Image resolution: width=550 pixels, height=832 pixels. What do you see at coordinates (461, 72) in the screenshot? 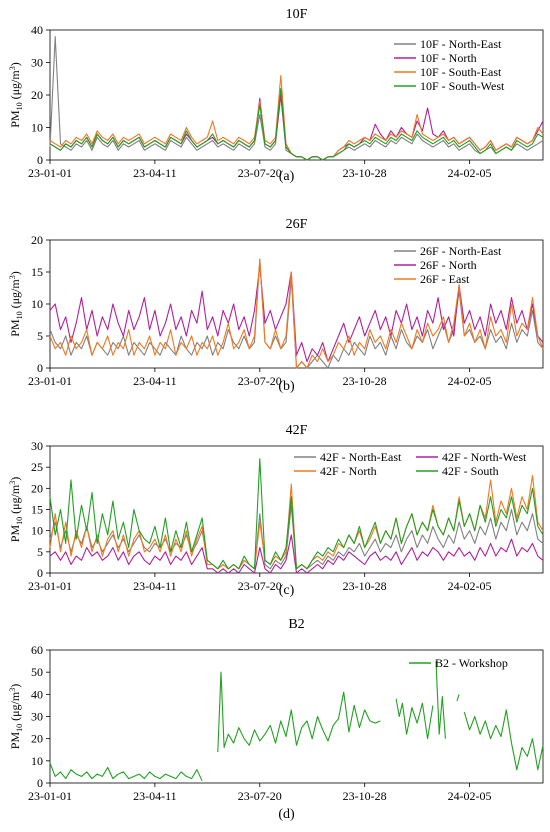
I see `legend-entry: 10F - South-East` at bounding box center [461, 72].